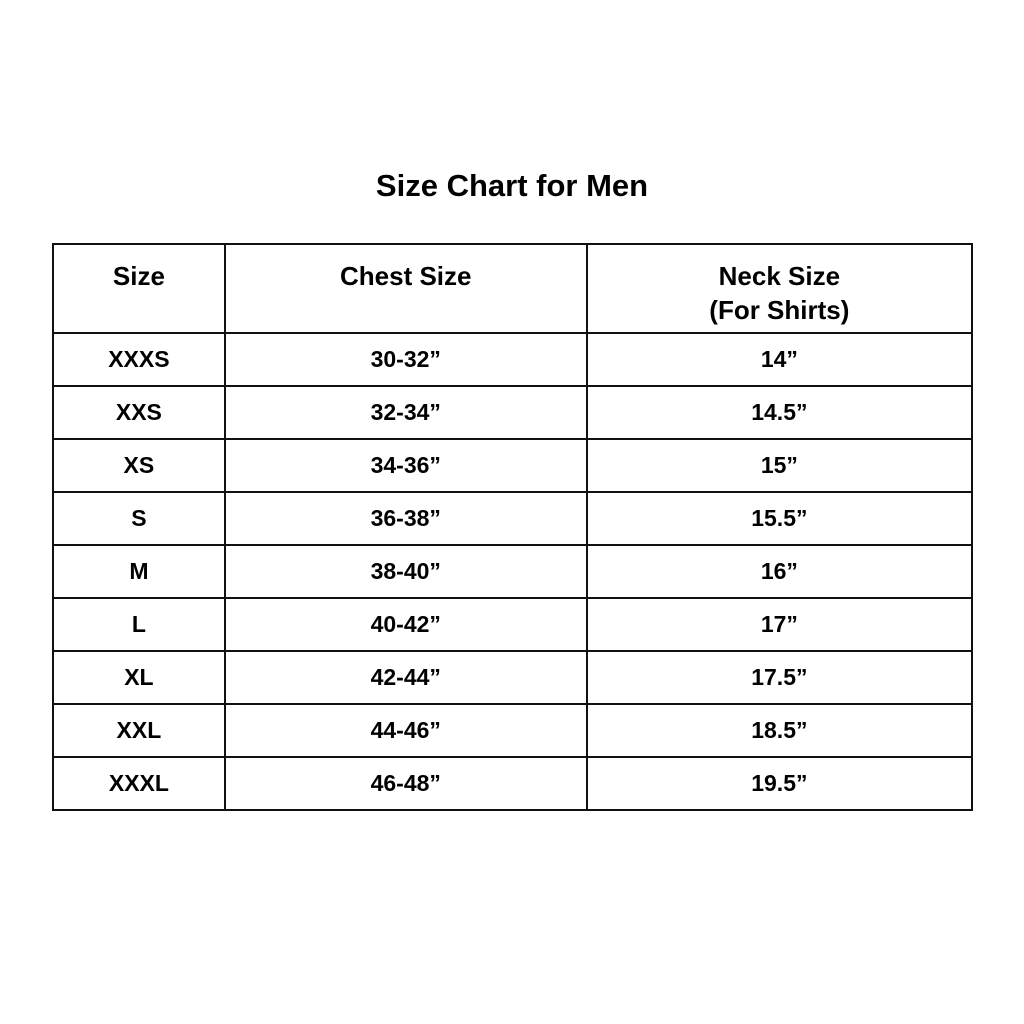 The height and width of the screenshot is (1024, 1024). What do you see at coordinates (779, 310) in the screenshot?
I see `header-neck-sublabel: (For Shirts)` at bounding box center [779, 310].